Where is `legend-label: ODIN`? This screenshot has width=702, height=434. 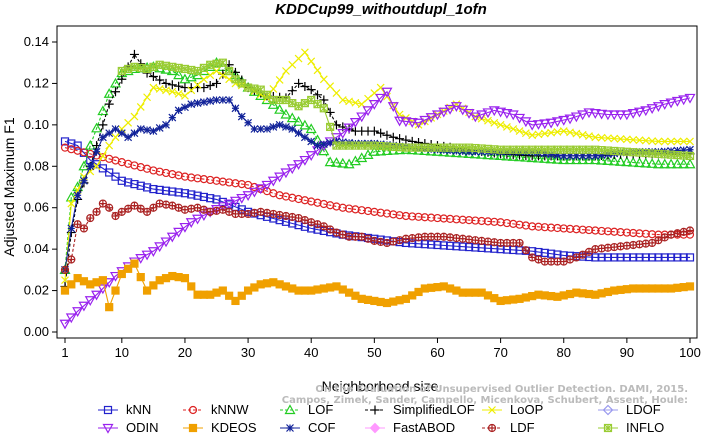
legend-label: ODIN is located at coordinates (142, 427).